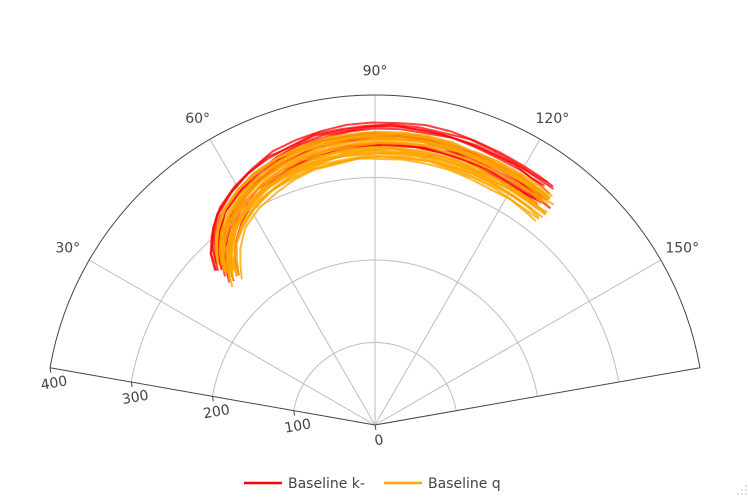 The image size is (748, 498). Describe the element at coordinates (464, 484) in the screenshot. I see `legend-label: Baseline q` at that location.